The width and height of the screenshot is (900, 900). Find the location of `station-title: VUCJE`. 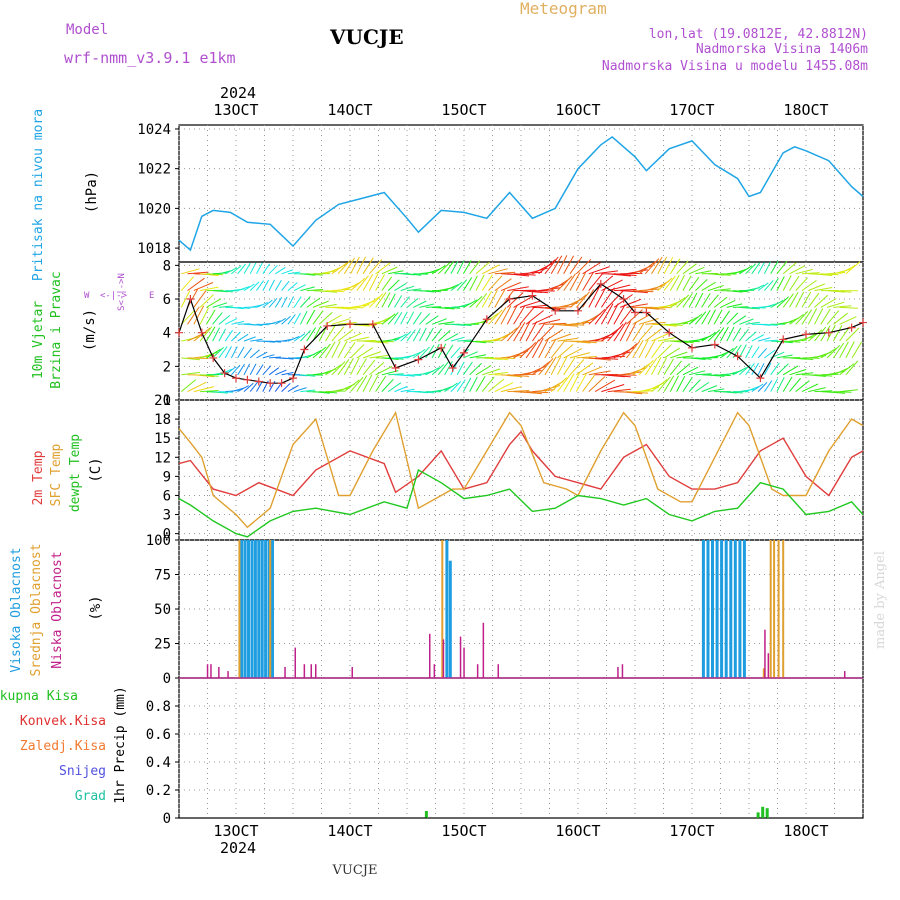

station-title: VUCJE is located at coordinates (366, 37).